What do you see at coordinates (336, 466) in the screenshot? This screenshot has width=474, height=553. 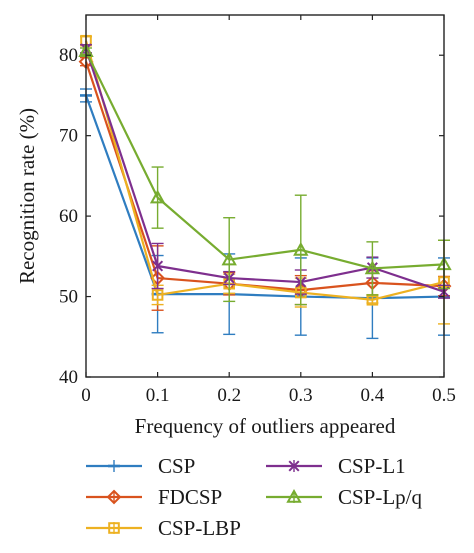 I see `legend-item-csp-l1: CSP-L1` at bounding box center [336, 466].